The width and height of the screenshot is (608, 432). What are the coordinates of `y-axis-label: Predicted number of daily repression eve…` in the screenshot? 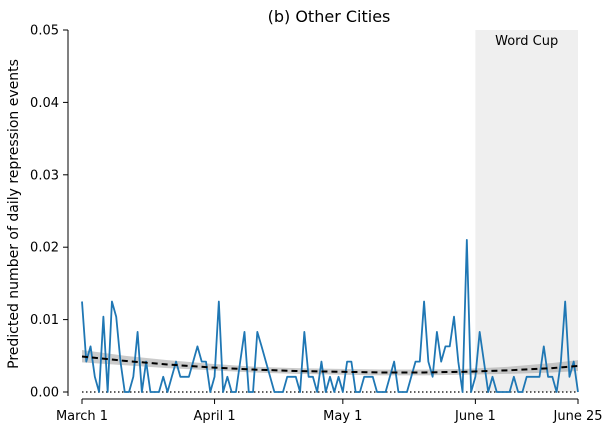 It's located at (14, 214).